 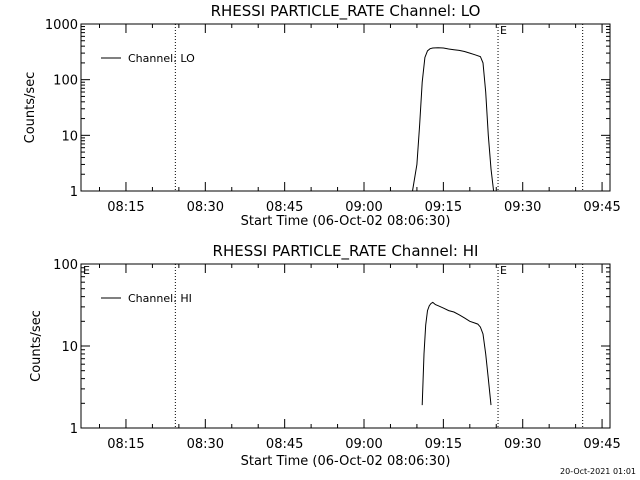 What do you see at coordinates (598, 471) in the screenshot?
I see `timestamp-footer: 20-Oct-2021 01:01` at bounding box center [598, 471].